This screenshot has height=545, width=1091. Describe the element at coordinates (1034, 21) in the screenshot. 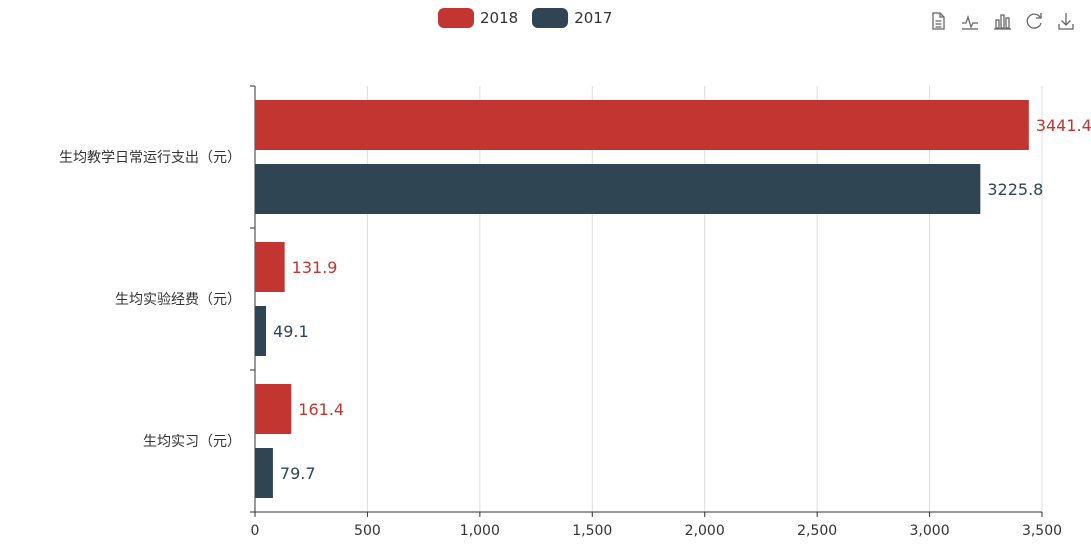

I see `restore-icon` at that location.